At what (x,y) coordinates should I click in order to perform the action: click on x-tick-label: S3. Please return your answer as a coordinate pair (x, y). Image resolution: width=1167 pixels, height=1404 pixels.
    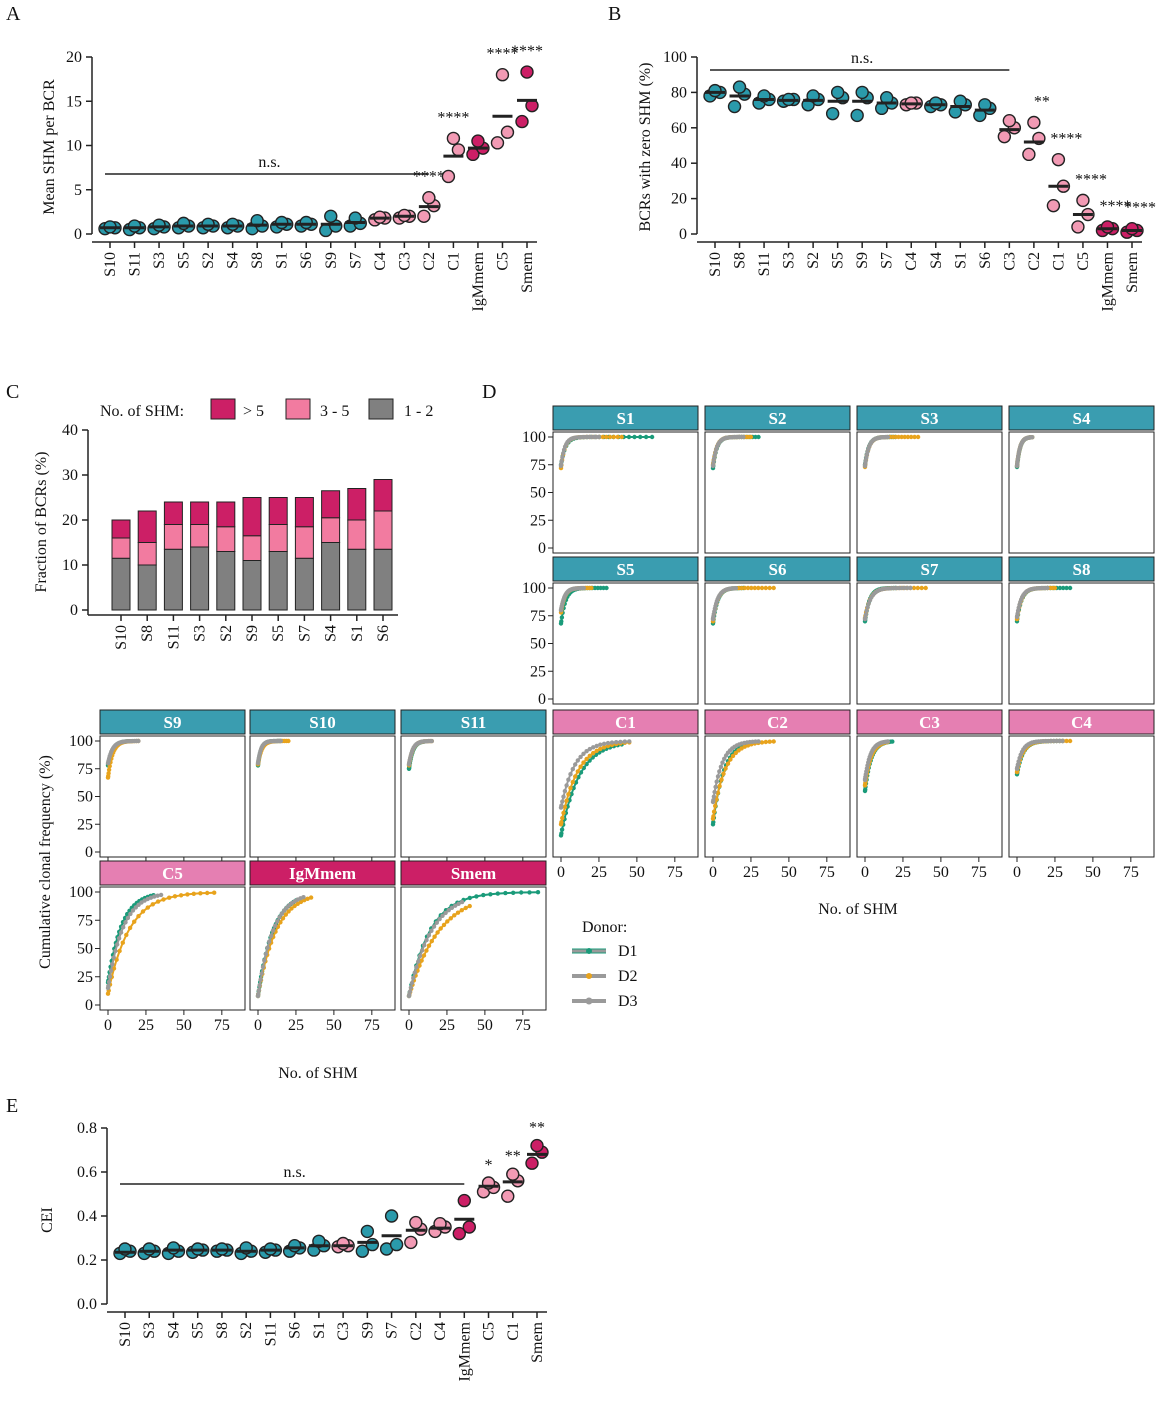
    Looking at the image, I should click on (159, 260).